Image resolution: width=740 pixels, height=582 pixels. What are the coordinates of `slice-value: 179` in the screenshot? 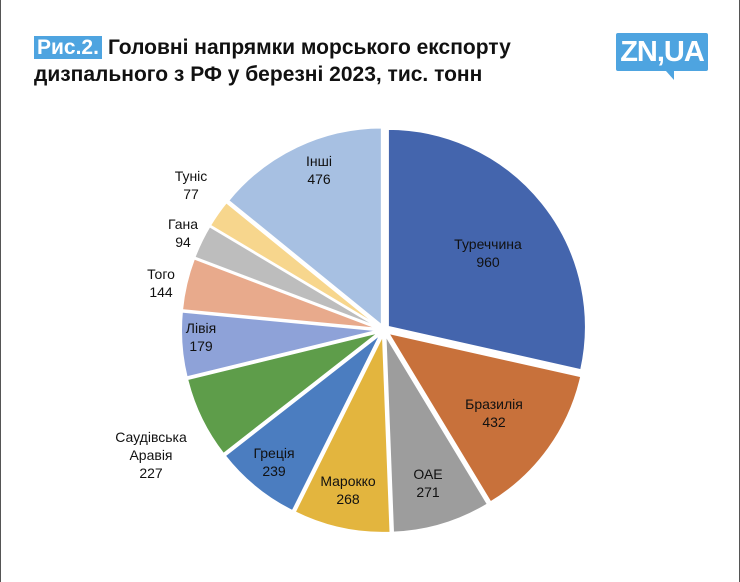 It's located at (201, 346).